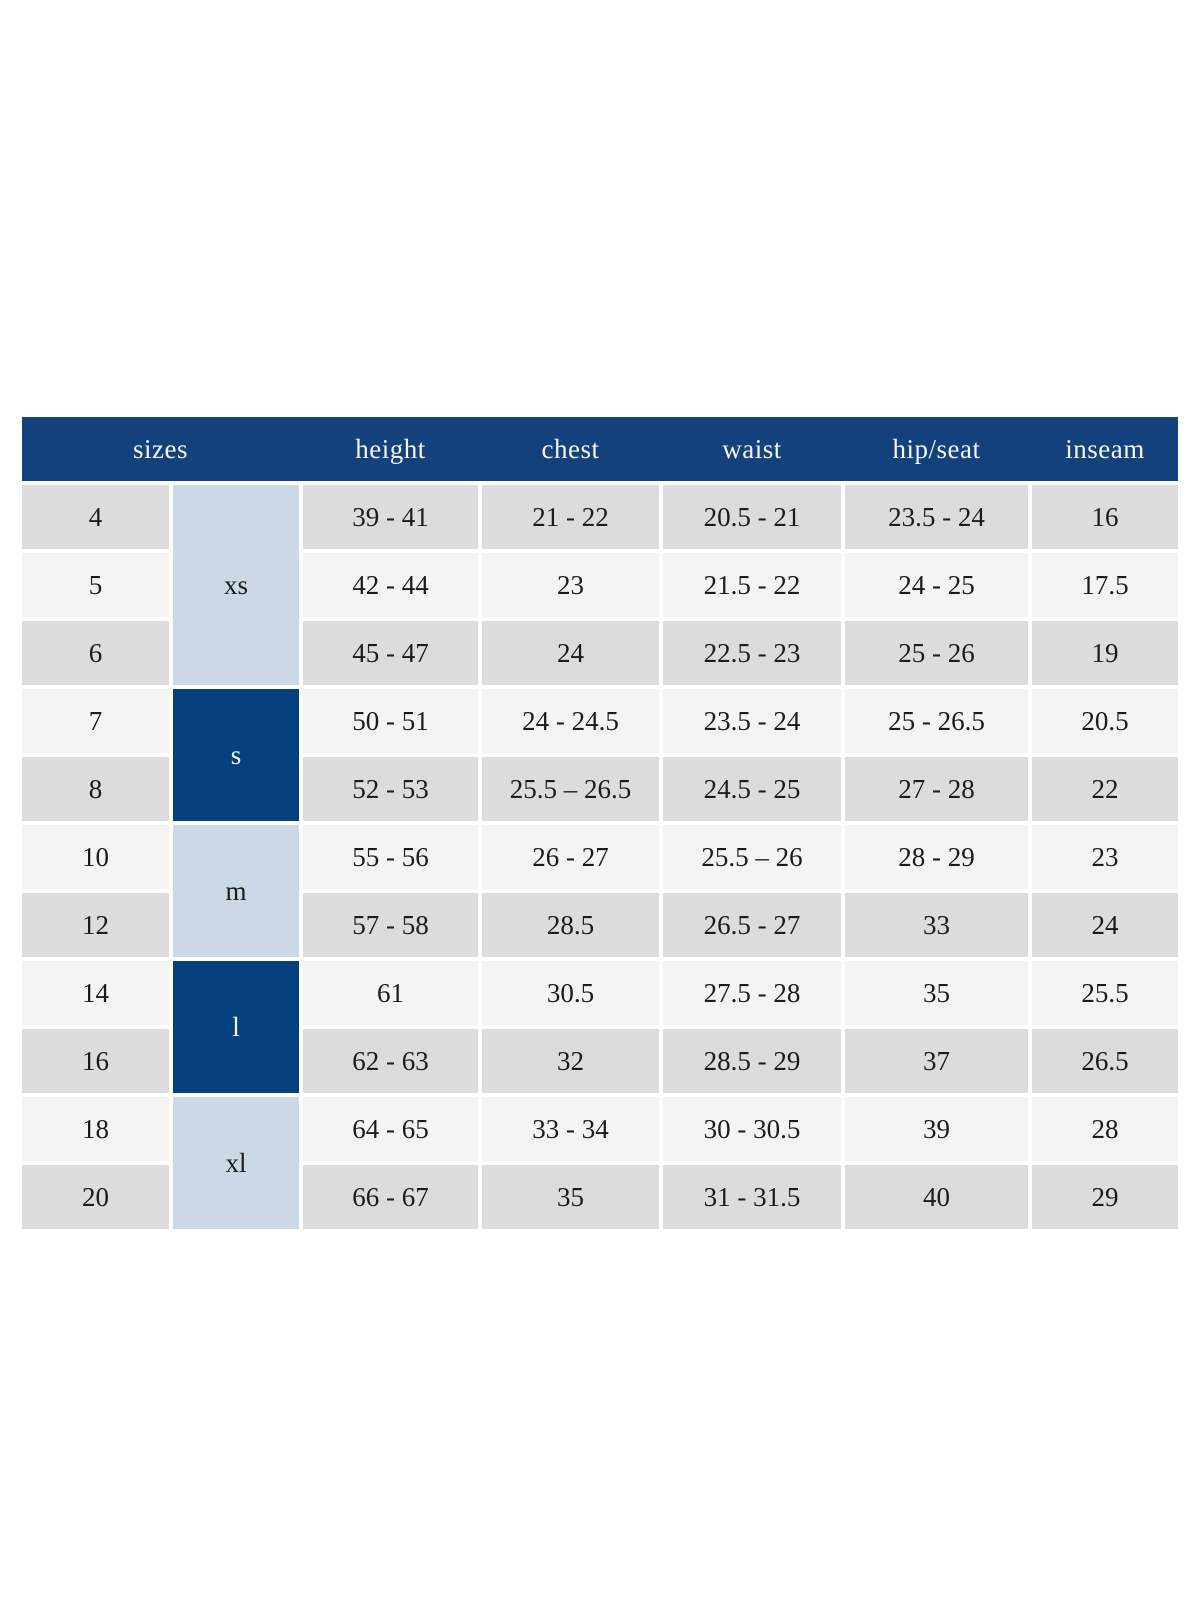  I want to click on cell-size-row-12: 12, so click(95, 925).